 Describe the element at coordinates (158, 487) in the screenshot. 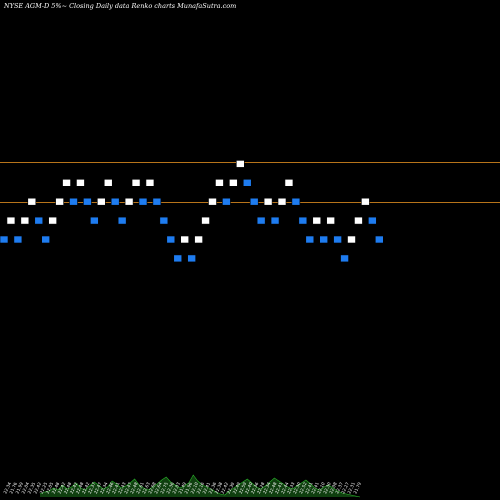

I see `x-tick-label: 22.64` at that location.